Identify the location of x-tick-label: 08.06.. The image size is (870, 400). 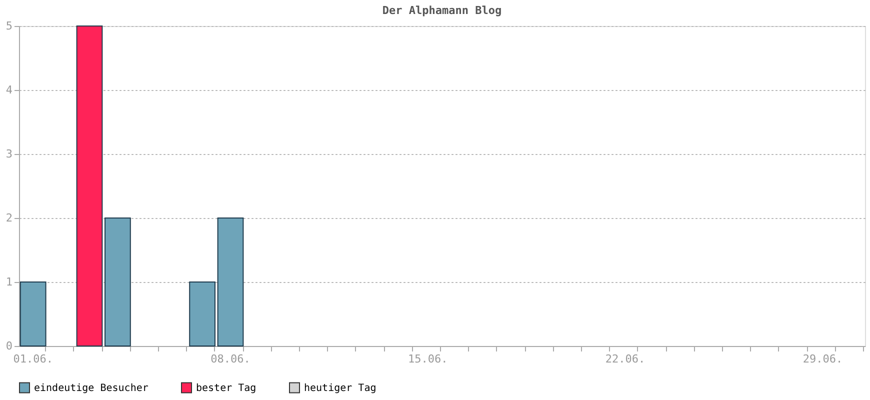
(230, 359).